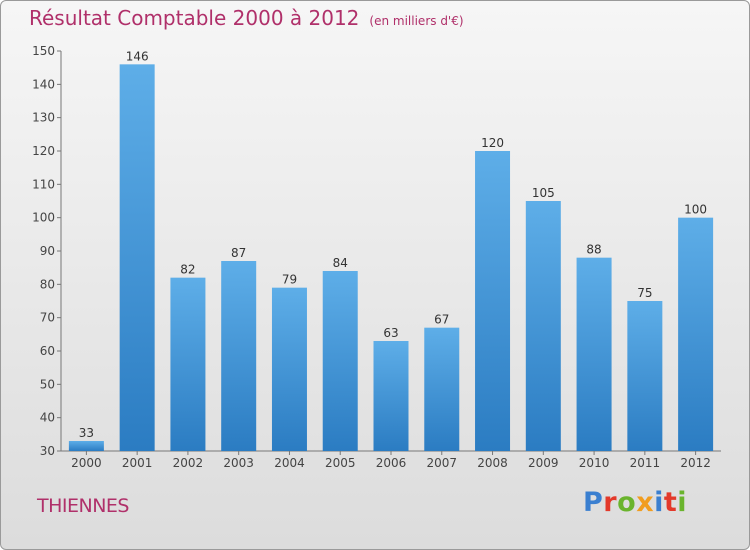 Image resolution: width=750 pixels, height=550 pixels. What do you see at coordinates (594, 463) in the screenshot?
I see `x-tick-label: 2010` at bounding box center [594, 463].